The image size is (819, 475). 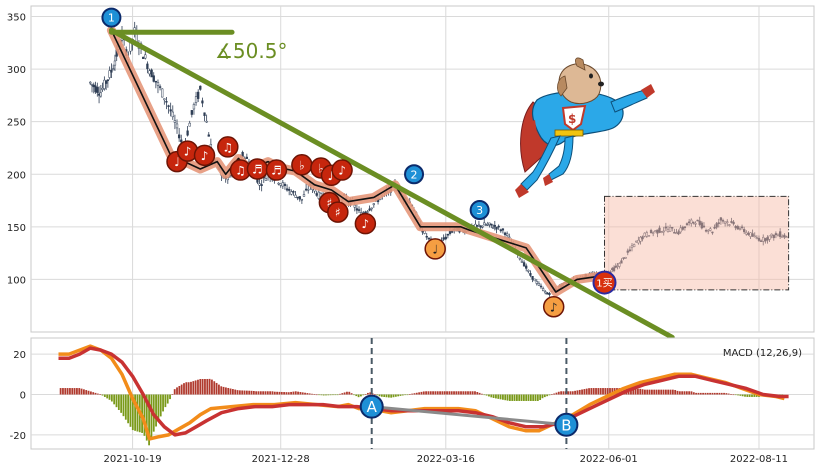 What do you see at coordinates (16, 280) in the screenshot?
I see `price-y-tick-label: 100` at bounding box center [16, 280].